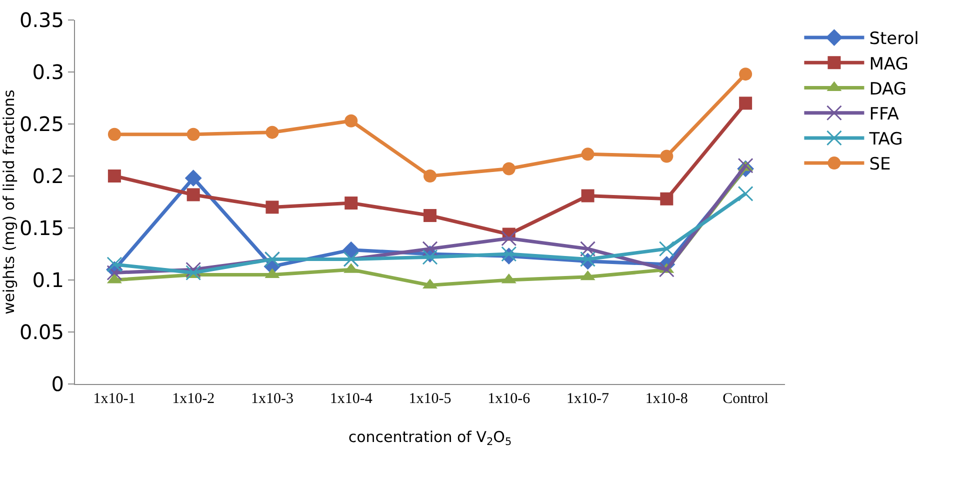 The width and height of the screenshot is (955, 479). I want to click on legend-label: TAG, so click(885, 140).